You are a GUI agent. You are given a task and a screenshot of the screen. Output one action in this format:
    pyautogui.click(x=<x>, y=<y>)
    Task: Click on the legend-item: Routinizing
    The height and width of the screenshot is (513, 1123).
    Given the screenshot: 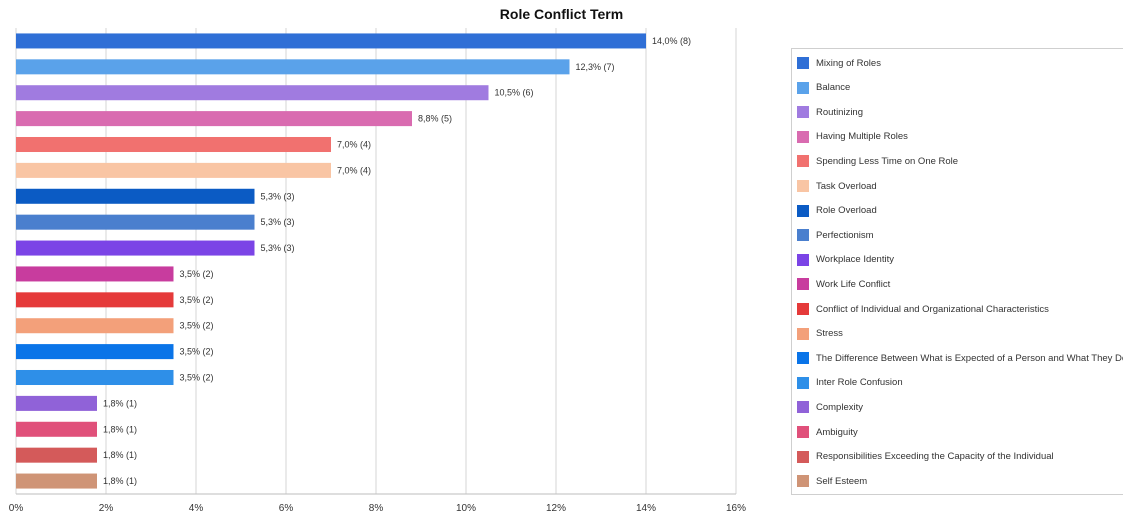 What is the action you would take?
    pyautogui.click(x=830, y=112)
    